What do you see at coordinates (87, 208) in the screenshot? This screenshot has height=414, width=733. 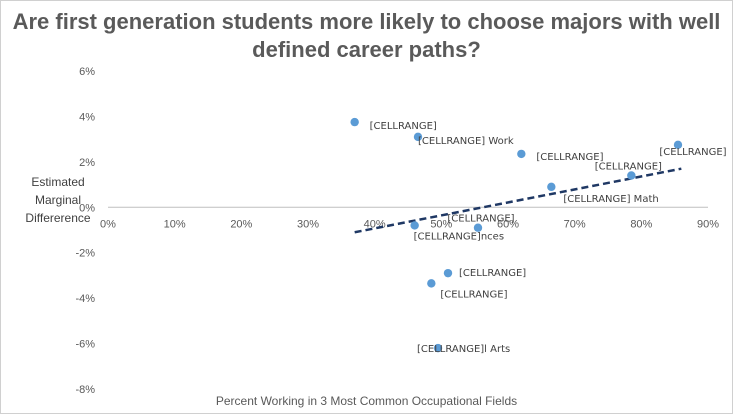 I see `y-tick-label: 0%` at bounding box center [87, 208].